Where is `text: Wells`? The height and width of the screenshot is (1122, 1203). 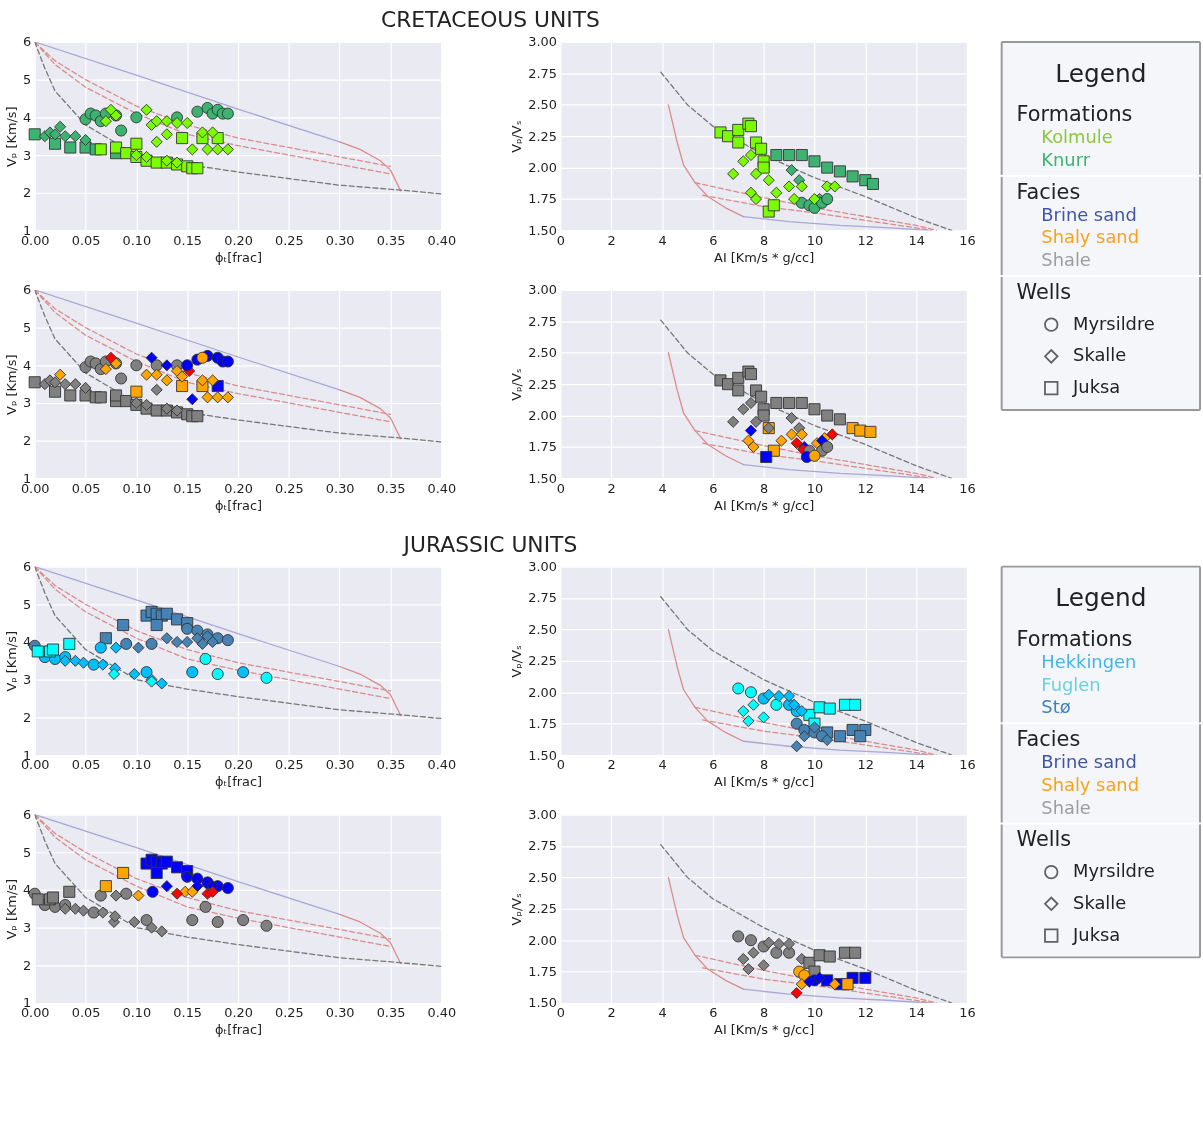
text: Wells is located at coordinates (1044, 291).